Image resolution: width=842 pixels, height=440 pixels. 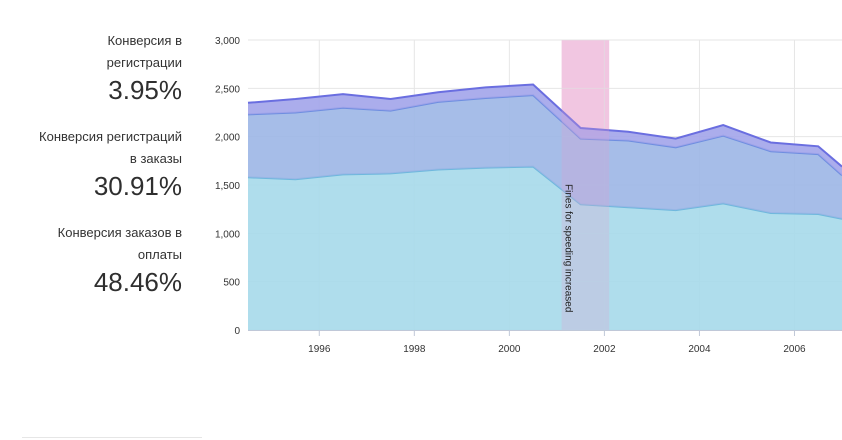 What do you see at coordinates (227, 41) in the screenshot?
I see `y-tick-label: 3,000` at bounding box center [227, 41].